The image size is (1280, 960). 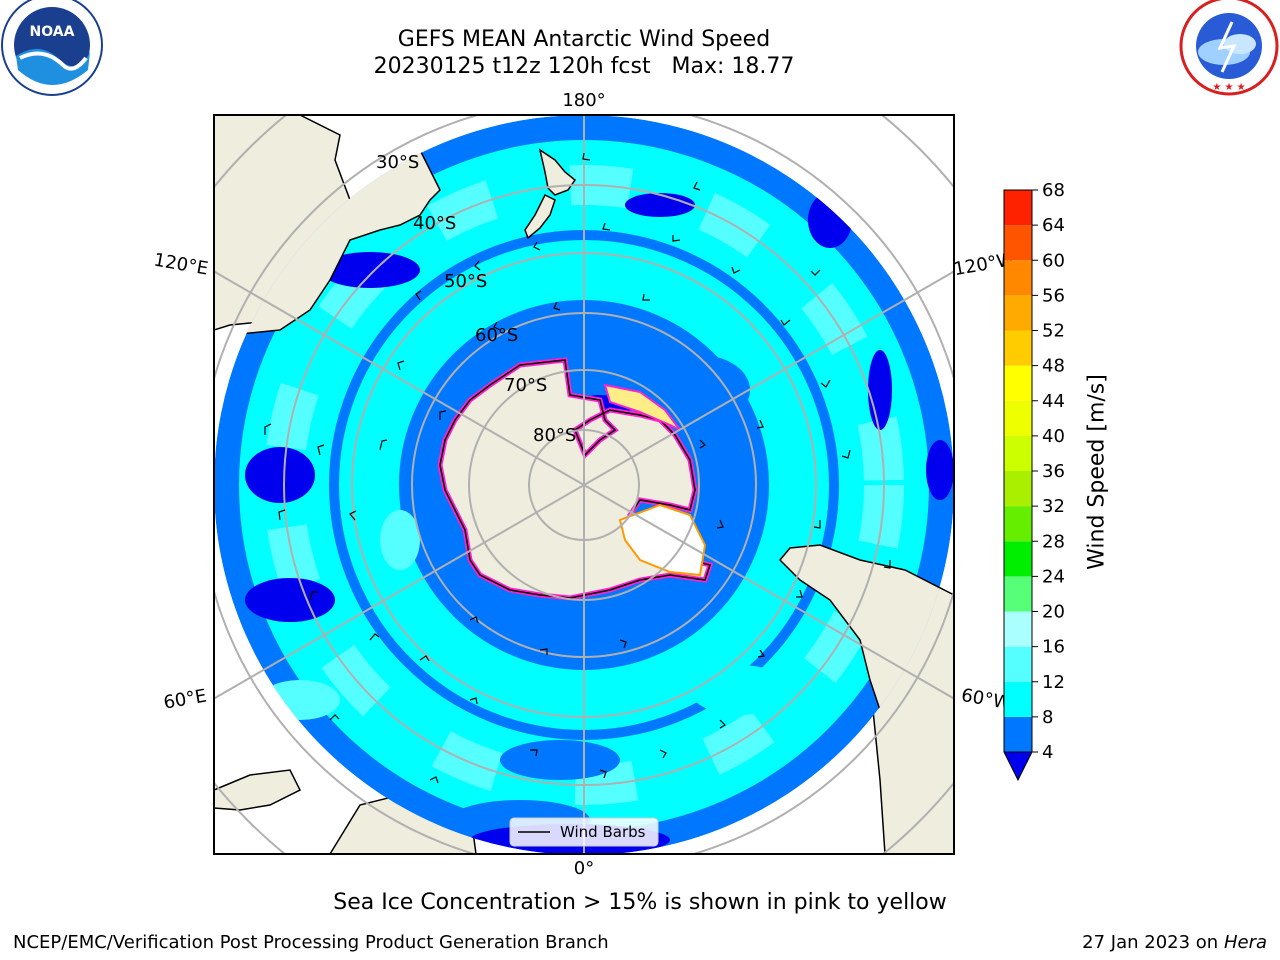 What do you see at coordinates (465, 281) in the screenshot?
I see `lat-label: 50°S` at bounding box center [465, 281].